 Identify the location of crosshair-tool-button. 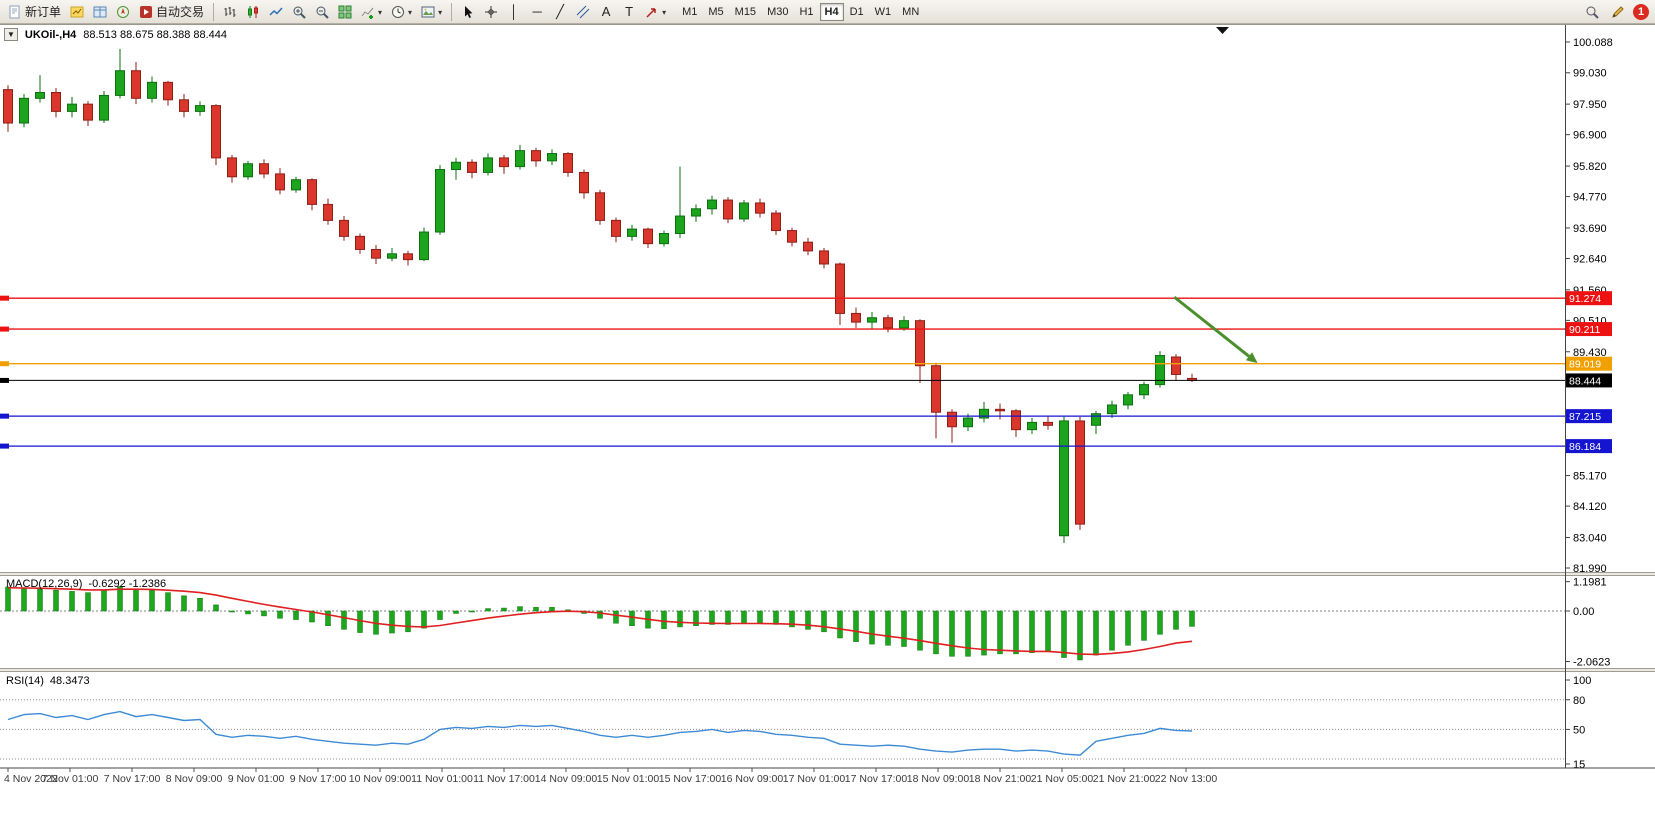
(491, 12).